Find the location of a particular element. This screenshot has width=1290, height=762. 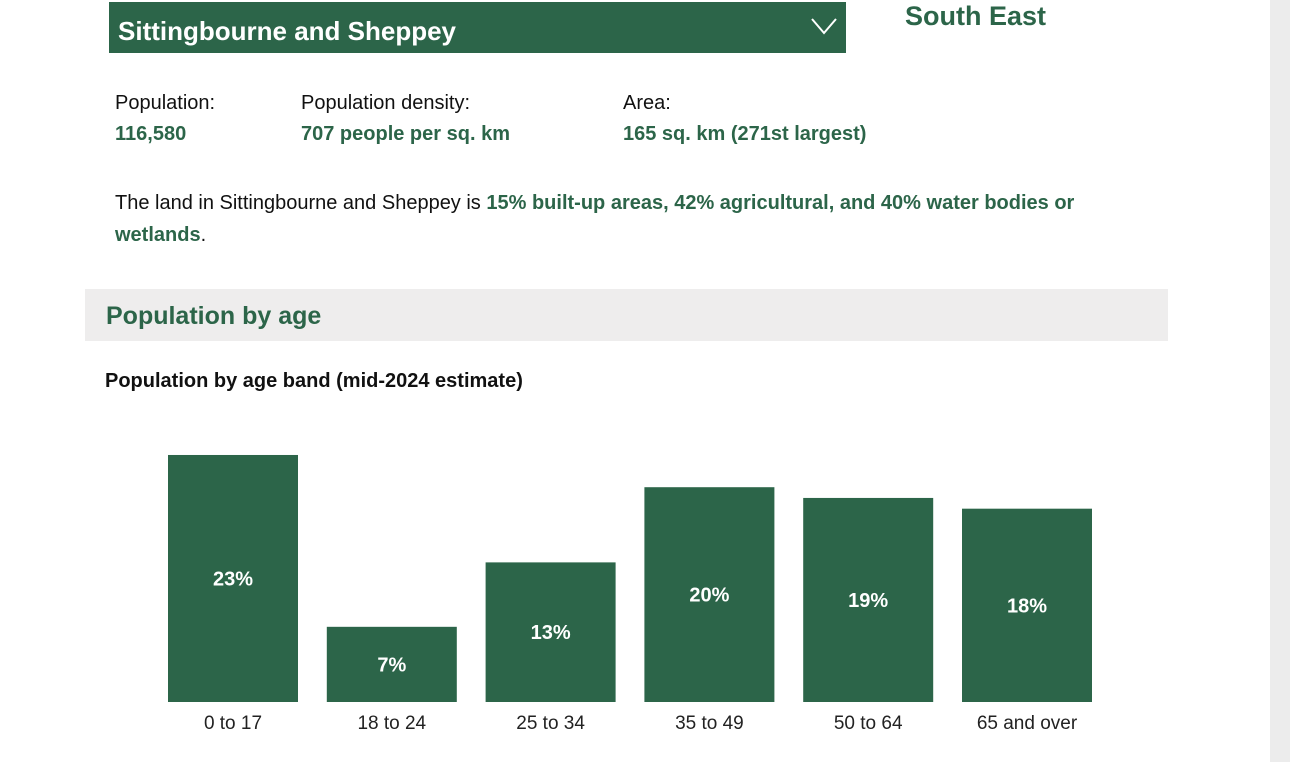

stat-label: Area: is located at coordinates (647, 103).